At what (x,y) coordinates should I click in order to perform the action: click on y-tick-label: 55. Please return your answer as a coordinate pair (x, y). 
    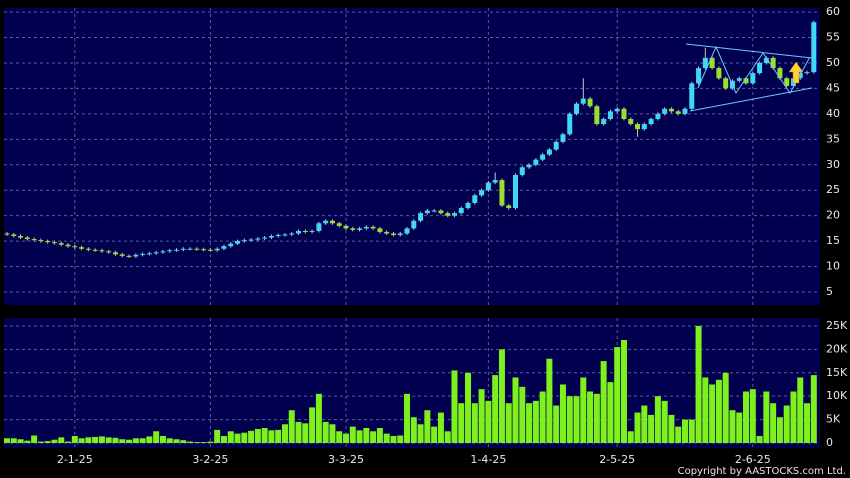
    Looking at the image, I should click on (833, 37).